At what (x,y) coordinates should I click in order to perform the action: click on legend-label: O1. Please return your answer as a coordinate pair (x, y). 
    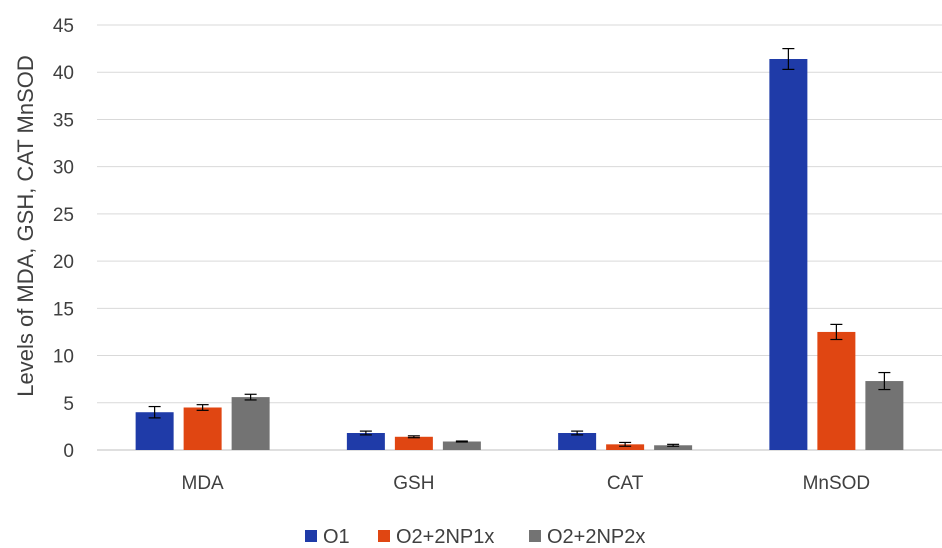
    Looking at the image, I should click on (336, 537).